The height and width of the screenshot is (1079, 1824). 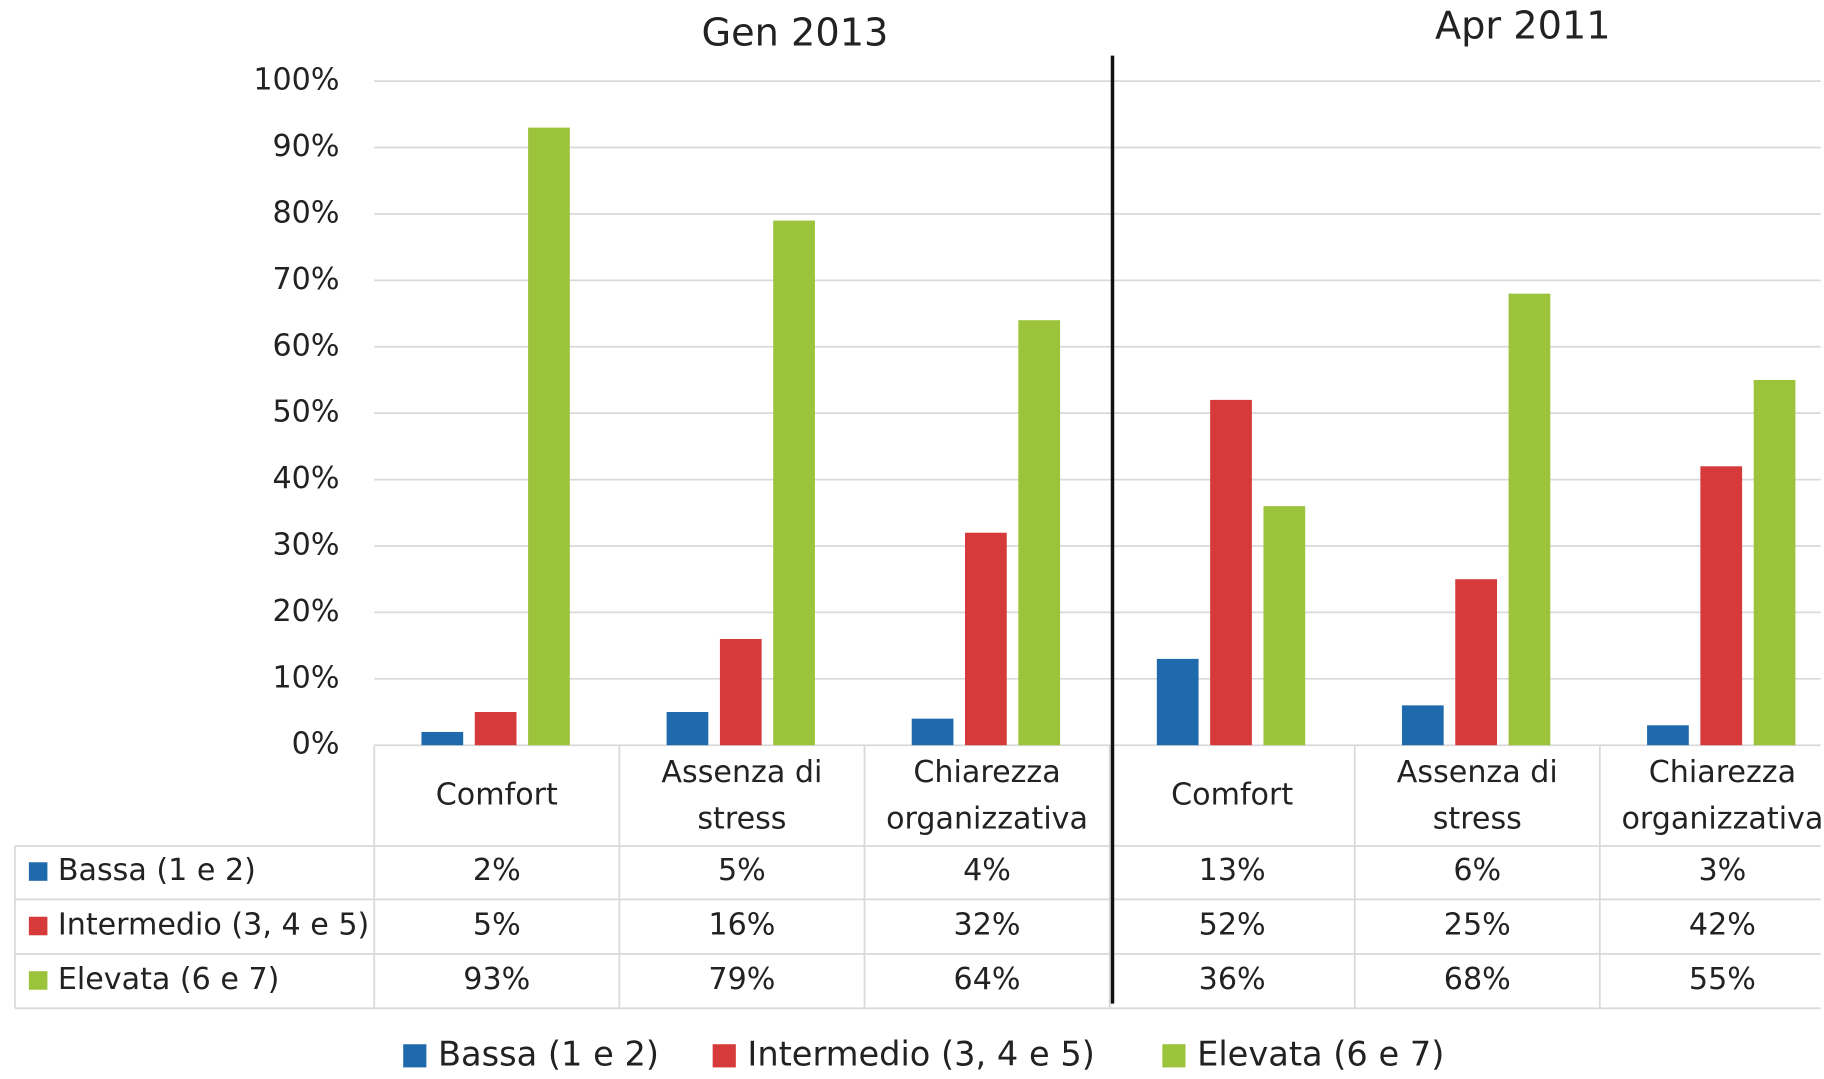 What do you see at coordinates (795, 33) in the screenshot?
I see `group-title: Gen 2013` at bounding box center [795, 33].